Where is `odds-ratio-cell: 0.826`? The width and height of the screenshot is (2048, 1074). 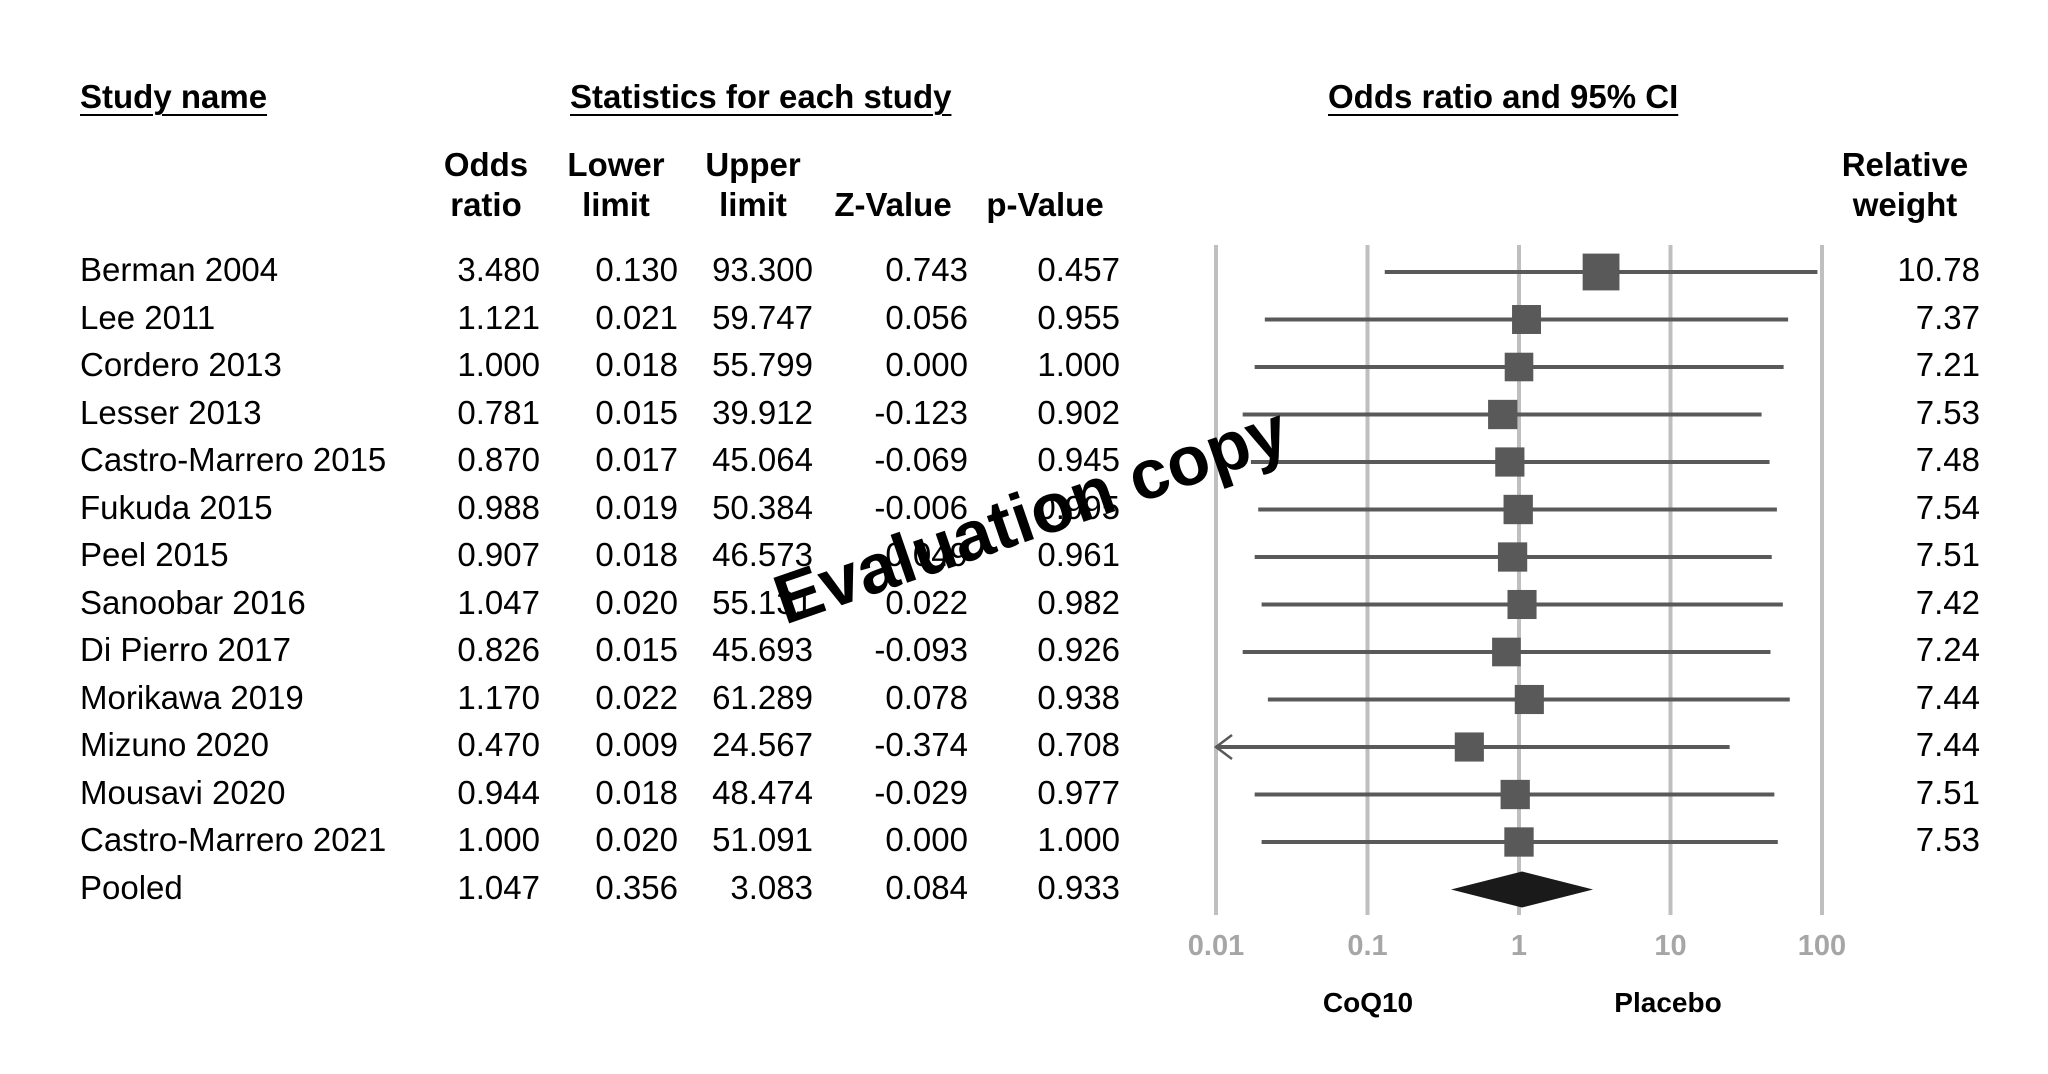
odds-ratio-cell: 0.826 is located at coordinates (498, 649).